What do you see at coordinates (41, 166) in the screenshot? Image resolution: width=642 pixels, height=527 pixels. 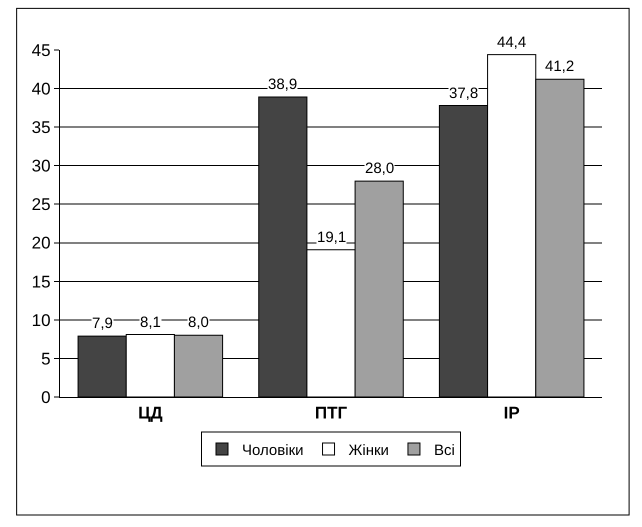 I see `y-tick-label: 30` at bounding box center [41, 166].